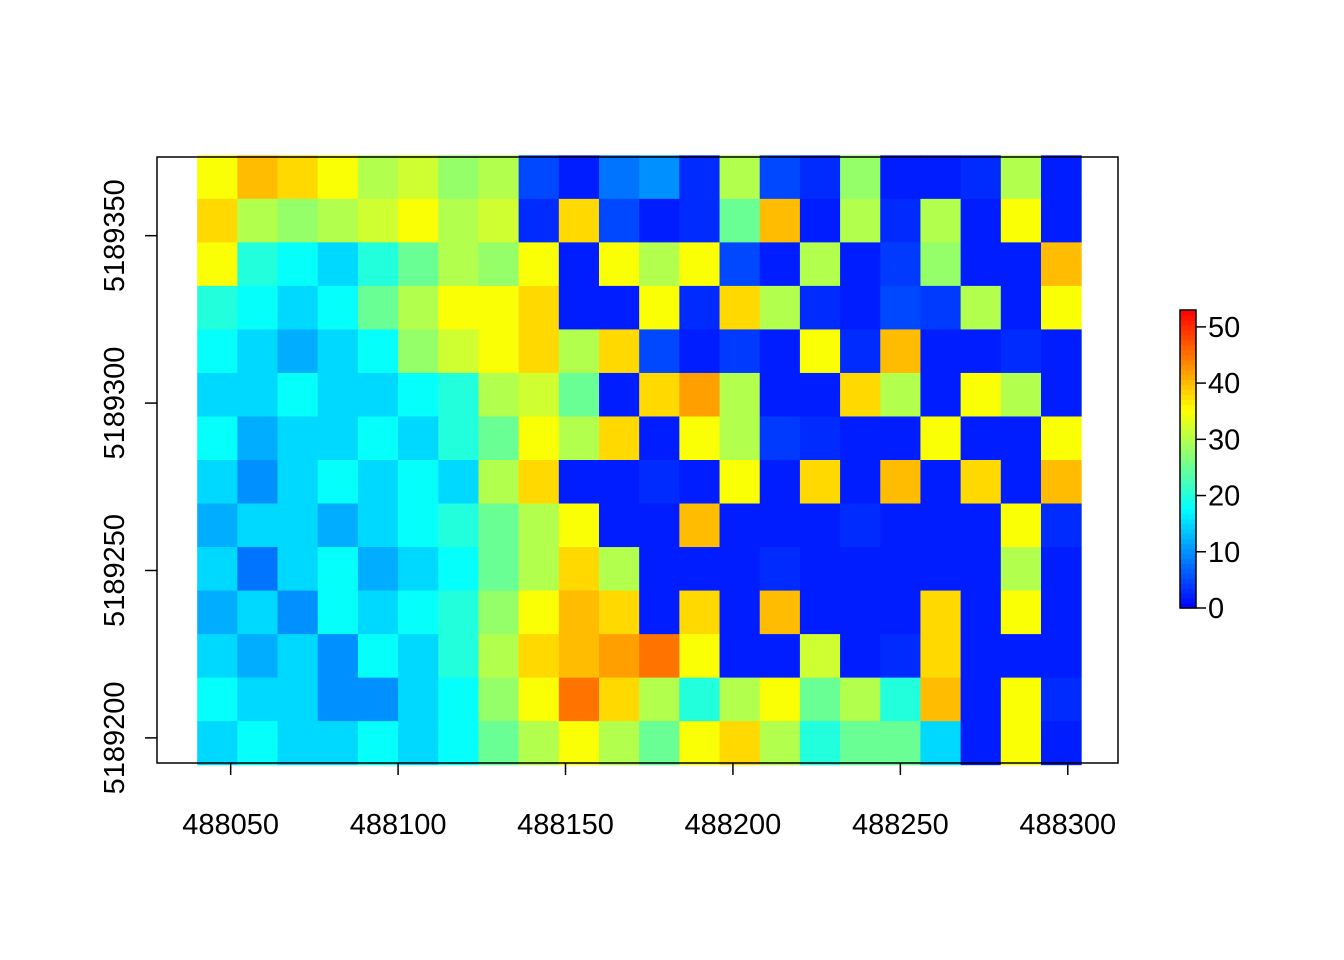 This screenshot has width=1344, height=960. What do you see at coordinates (115, 570) in the screenshot?
I see `y-tick-label: 5189250` at bounding box center [115, 570].